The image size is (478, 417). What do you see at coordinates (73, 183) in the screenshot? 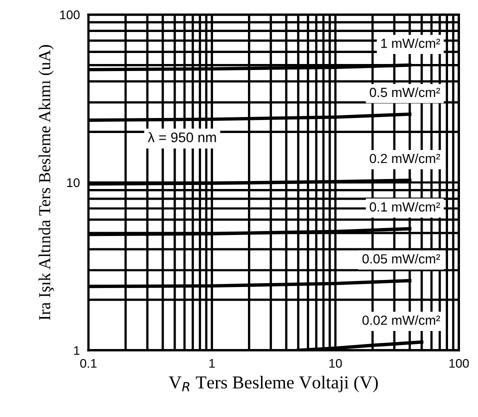
I see `y-tick-label: 10` at bounding box center [73, 183].